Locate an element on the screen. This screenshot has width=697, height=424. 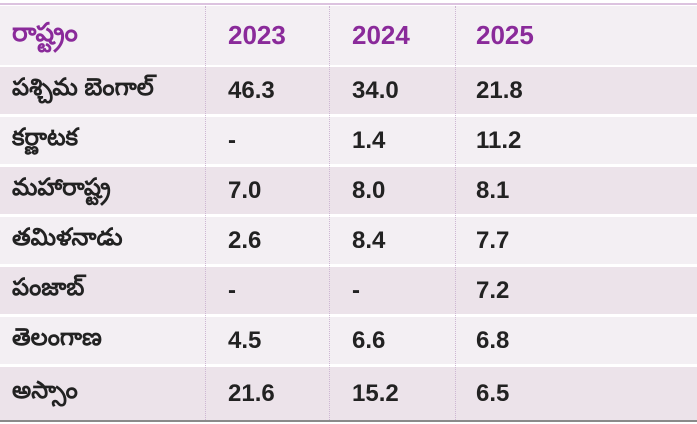
value-2023: 2.6 is located at coordinates (245, 240).